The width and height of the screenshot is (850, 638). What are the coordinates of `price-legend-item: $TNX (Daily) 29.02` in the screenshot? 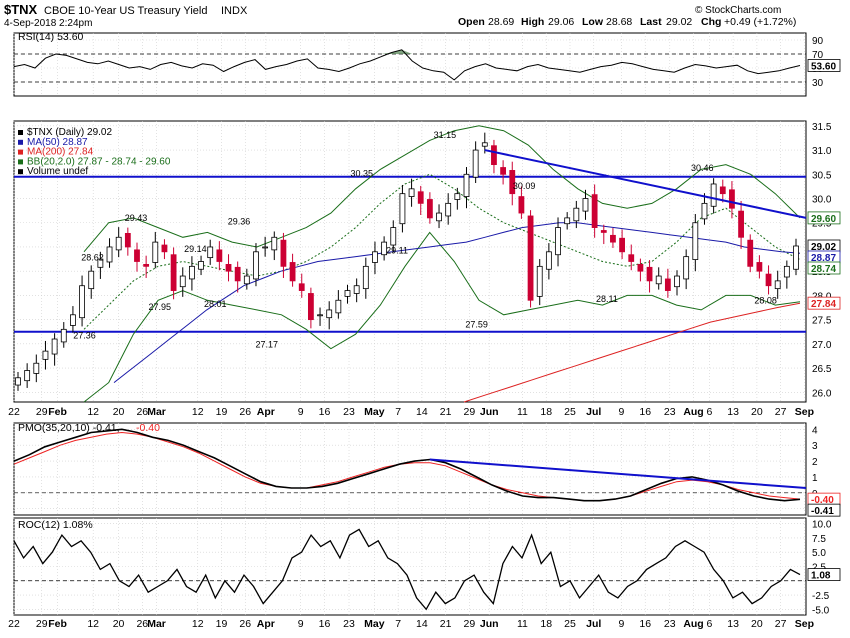 It's located at (69, 132).